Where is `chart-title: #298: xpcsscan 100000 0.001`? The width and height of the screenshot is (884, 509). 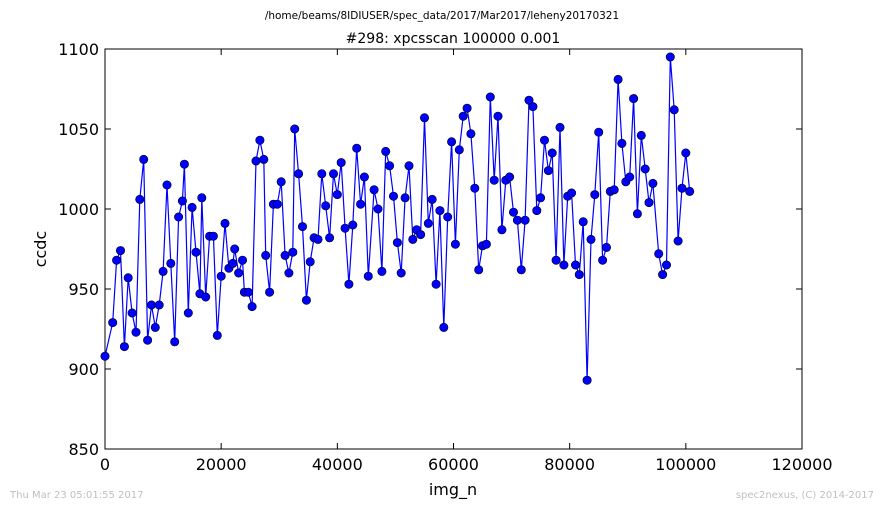 chart-title: #298: xpcsscan 100000 0.001 is located at coordinates (453, 39).